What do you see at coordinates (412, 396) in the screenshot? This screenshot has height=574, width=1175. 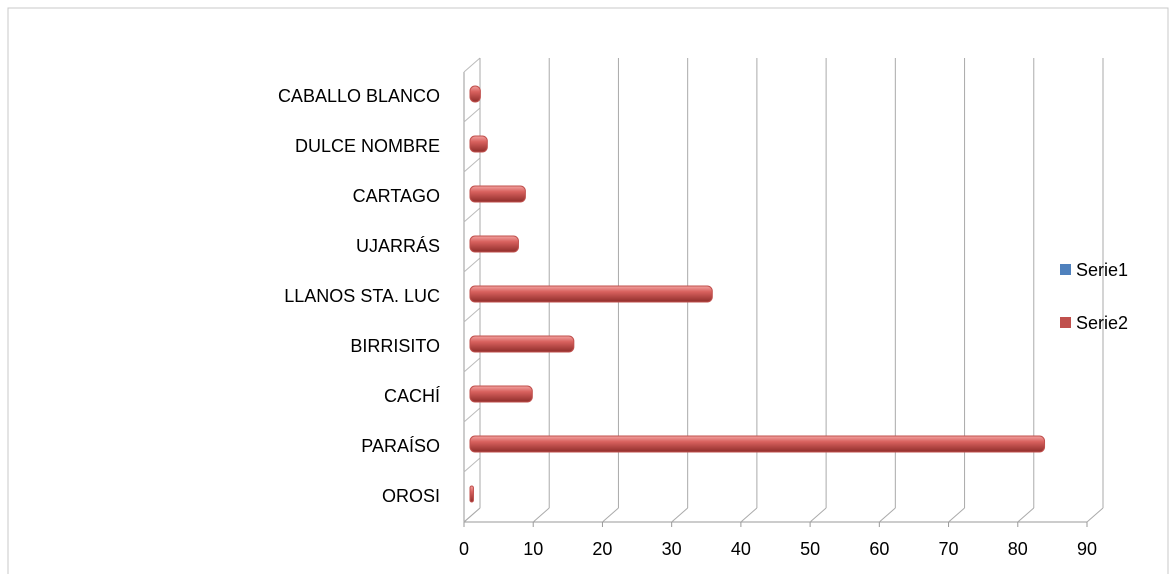 I see `y-tick-label: CACHÍ` at bounding box center [412, 396].